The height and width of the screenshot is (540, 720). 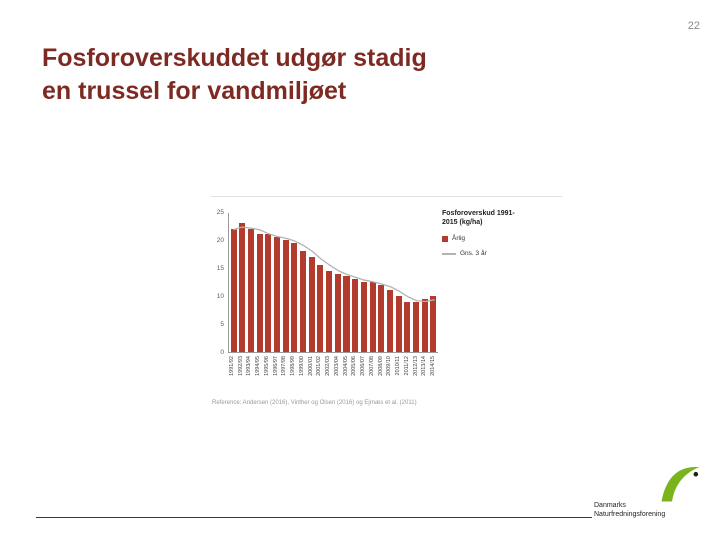 What do you see at coordinates (424, 366) in the screenshot?
I see `x-axis-tick-label: 2013/14` at bounding box center [424, 366].